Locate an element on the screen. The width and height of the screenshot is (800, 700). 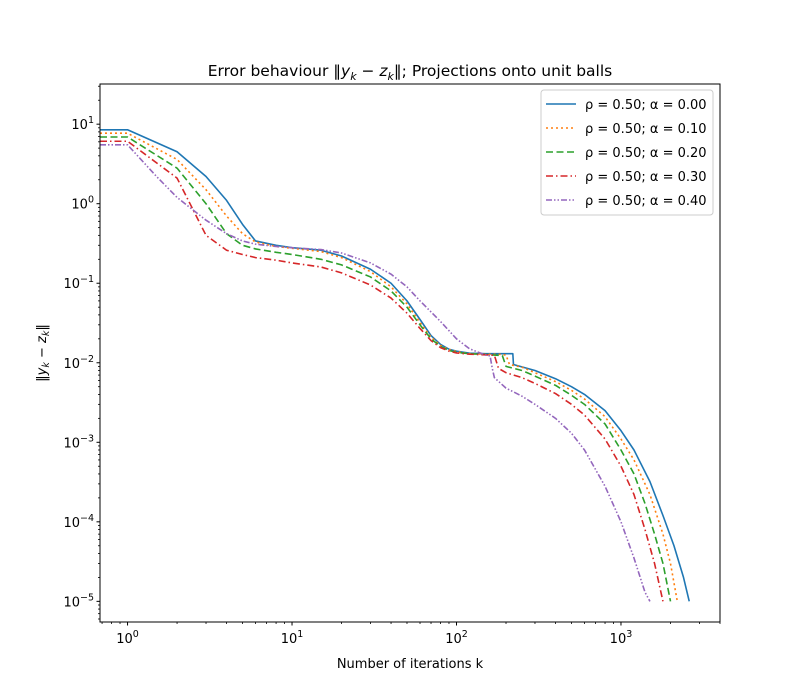
legend-label-2: ρ = 0.50; α = 0.20 is located at coordinates (646, 153).